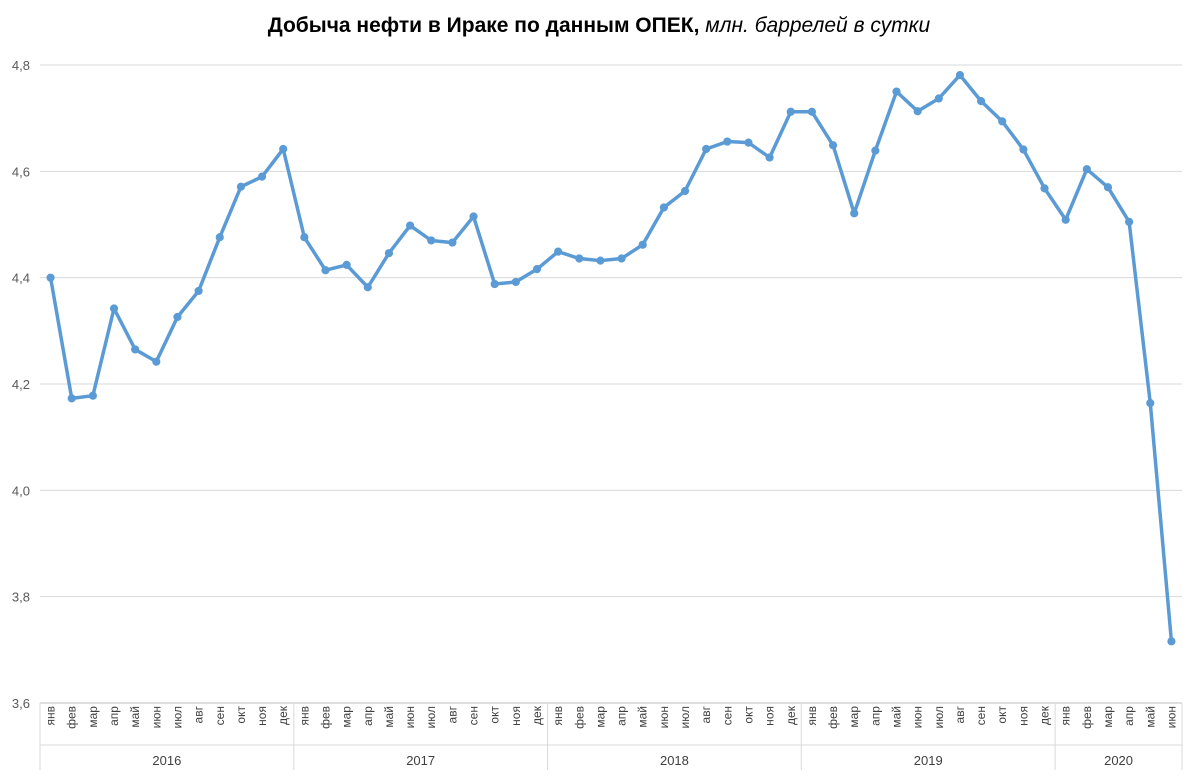 This screenshot has width=1198, height=779. What do you see at coordinates (1118, 760) in the screenshot?
I see `x-tick-label-year: 2020` at bounding box center [1118, 760].